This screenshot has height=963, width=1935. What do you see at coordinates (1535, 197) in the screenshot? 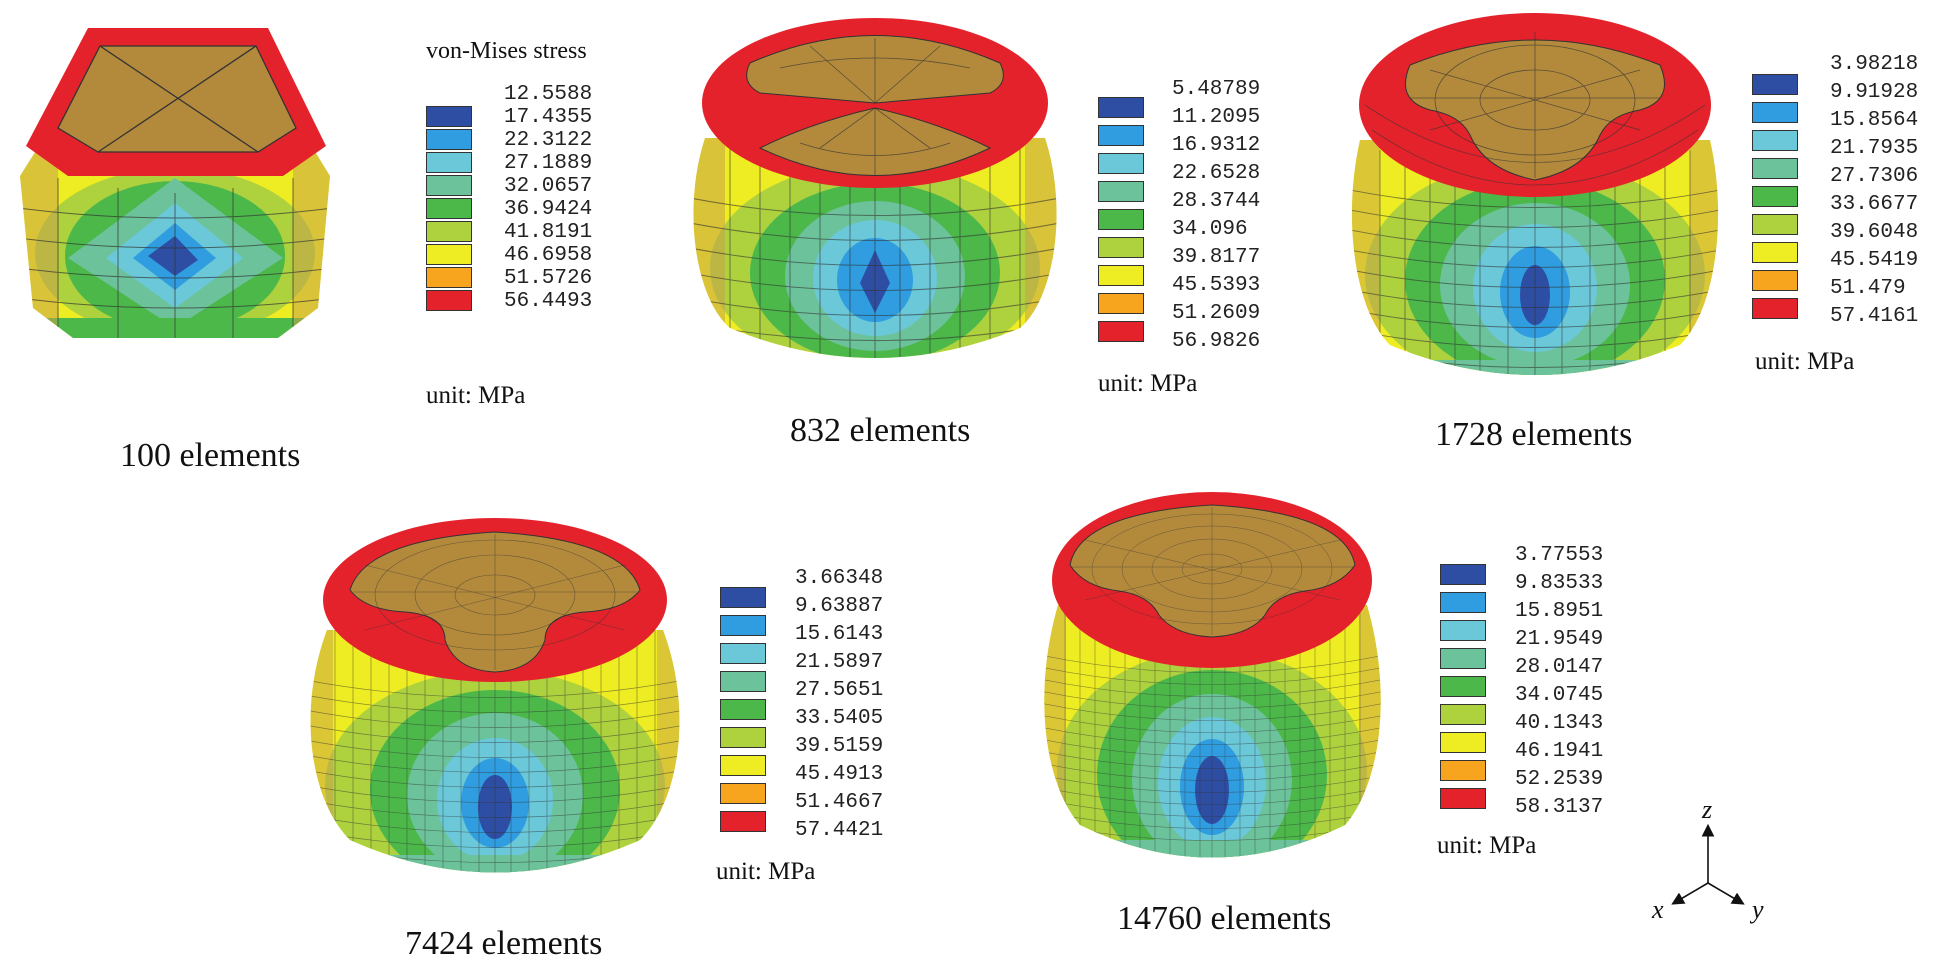
I see `fe-model-1728-elements` at bounding box center [1535, 197].